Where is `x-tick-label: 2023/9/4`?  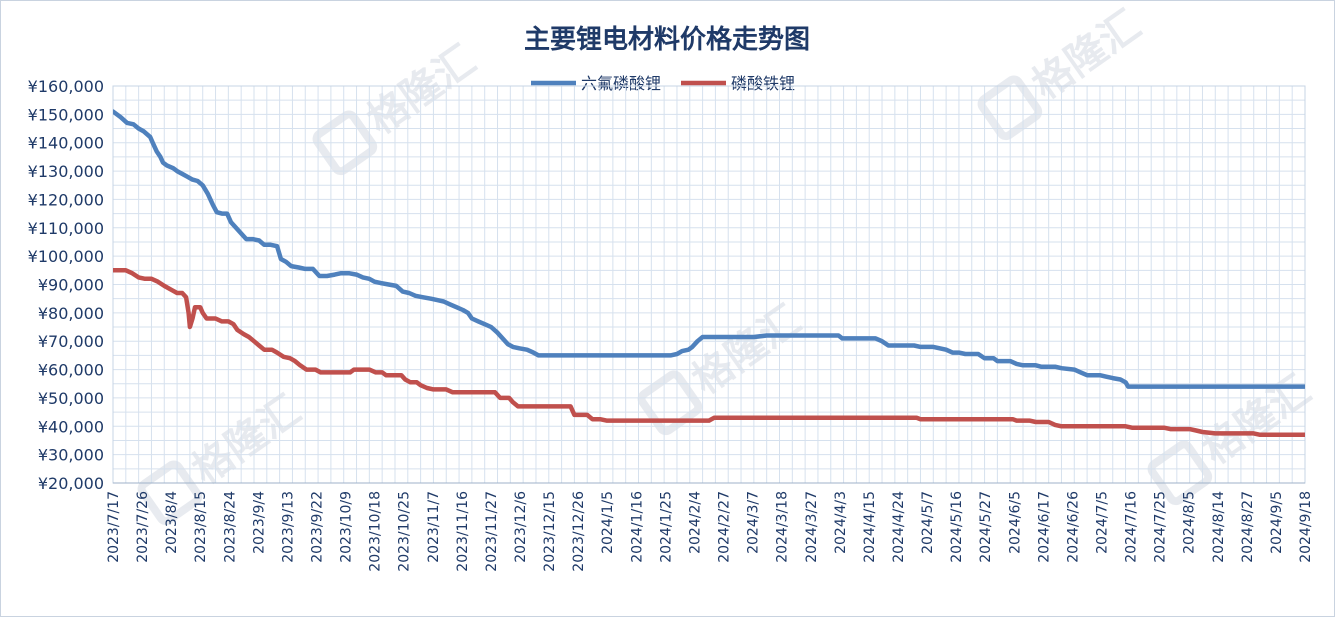
x-tick-label: 2023/9/4 is located at coordinates (259, 522).